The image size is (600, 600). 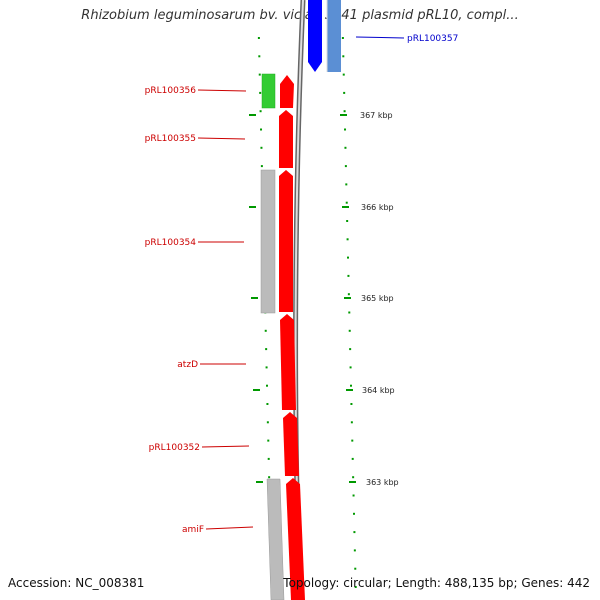 What do you see at coordinates (171, 91) in the screenshot?
I see `label-pRL100356: pRL100356` at bounding box center [171, 91].